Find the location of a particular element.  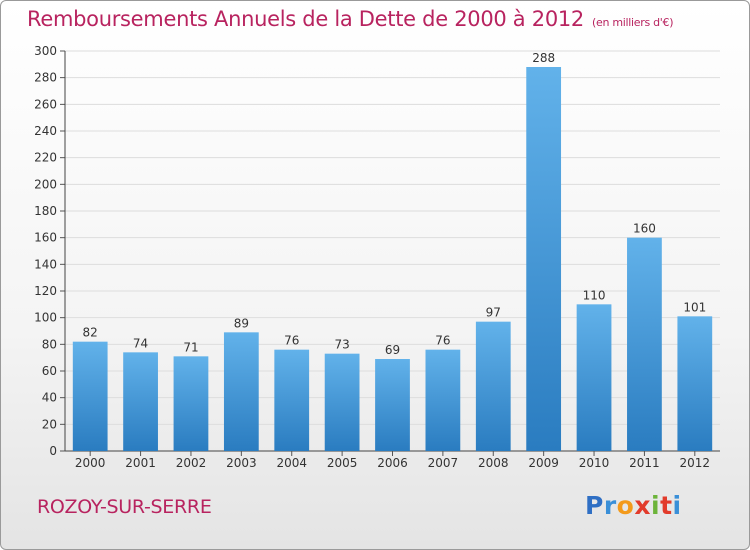

bar-value-label: 288 is located at coordinates (543, 58).